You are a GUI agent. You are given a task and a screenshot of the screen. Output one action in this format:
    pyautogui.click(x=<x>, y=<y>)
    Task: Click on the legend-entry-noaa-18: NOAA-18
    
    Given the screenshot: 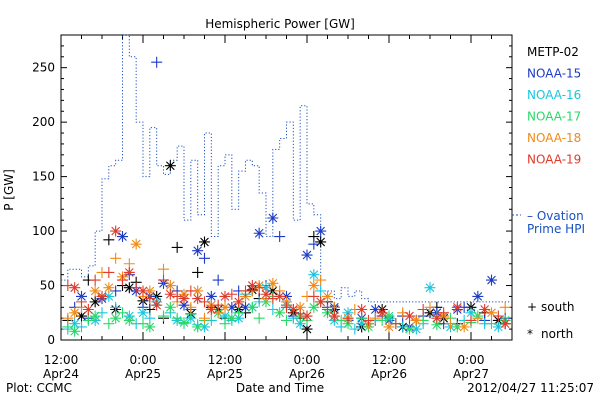 What is the action you would take?
    pyautogui.click(x=554, y=138)
    